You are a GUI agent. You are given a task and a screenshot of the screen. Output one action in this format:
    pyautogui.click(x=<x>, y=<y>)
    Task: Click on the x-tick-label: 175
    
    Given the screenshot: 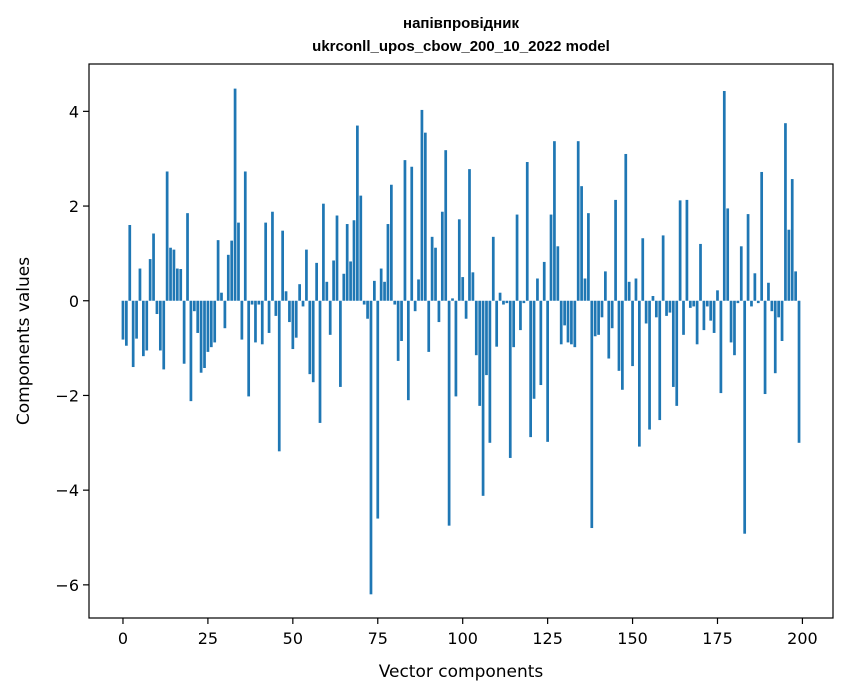 What is the action you would take?
    pyautogui.click(x=717, y=638)
    